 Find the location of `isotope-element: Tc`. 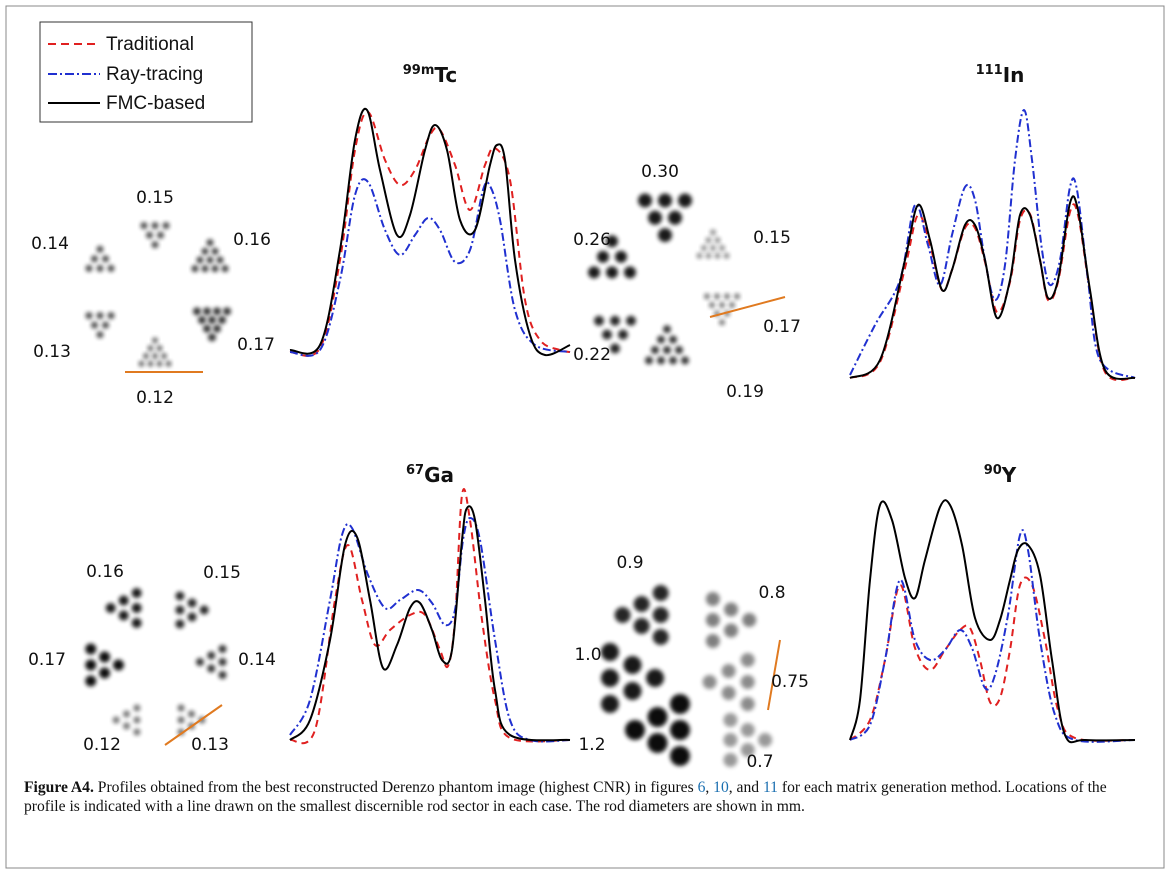

isotope-element: Tc is located at coordinates (445, 75).